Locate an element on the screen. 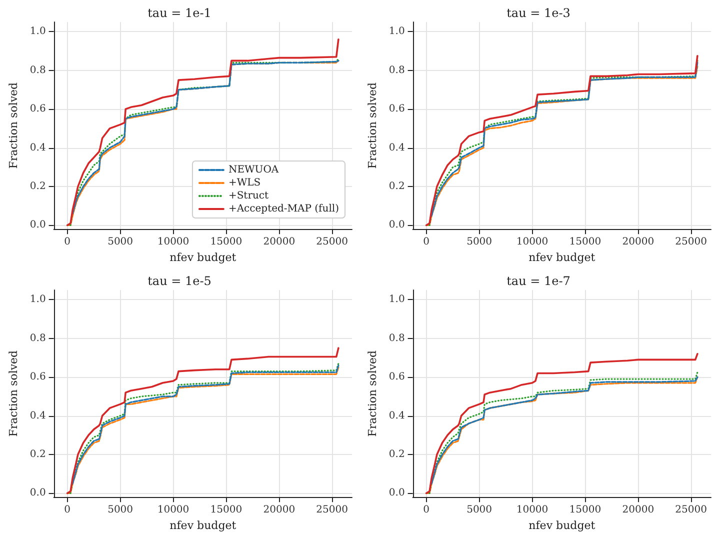 Image resolution: width=718 pixels, height=536 pixels. chart-title: tau = 1e-7 is located at coordinates (538, 281).